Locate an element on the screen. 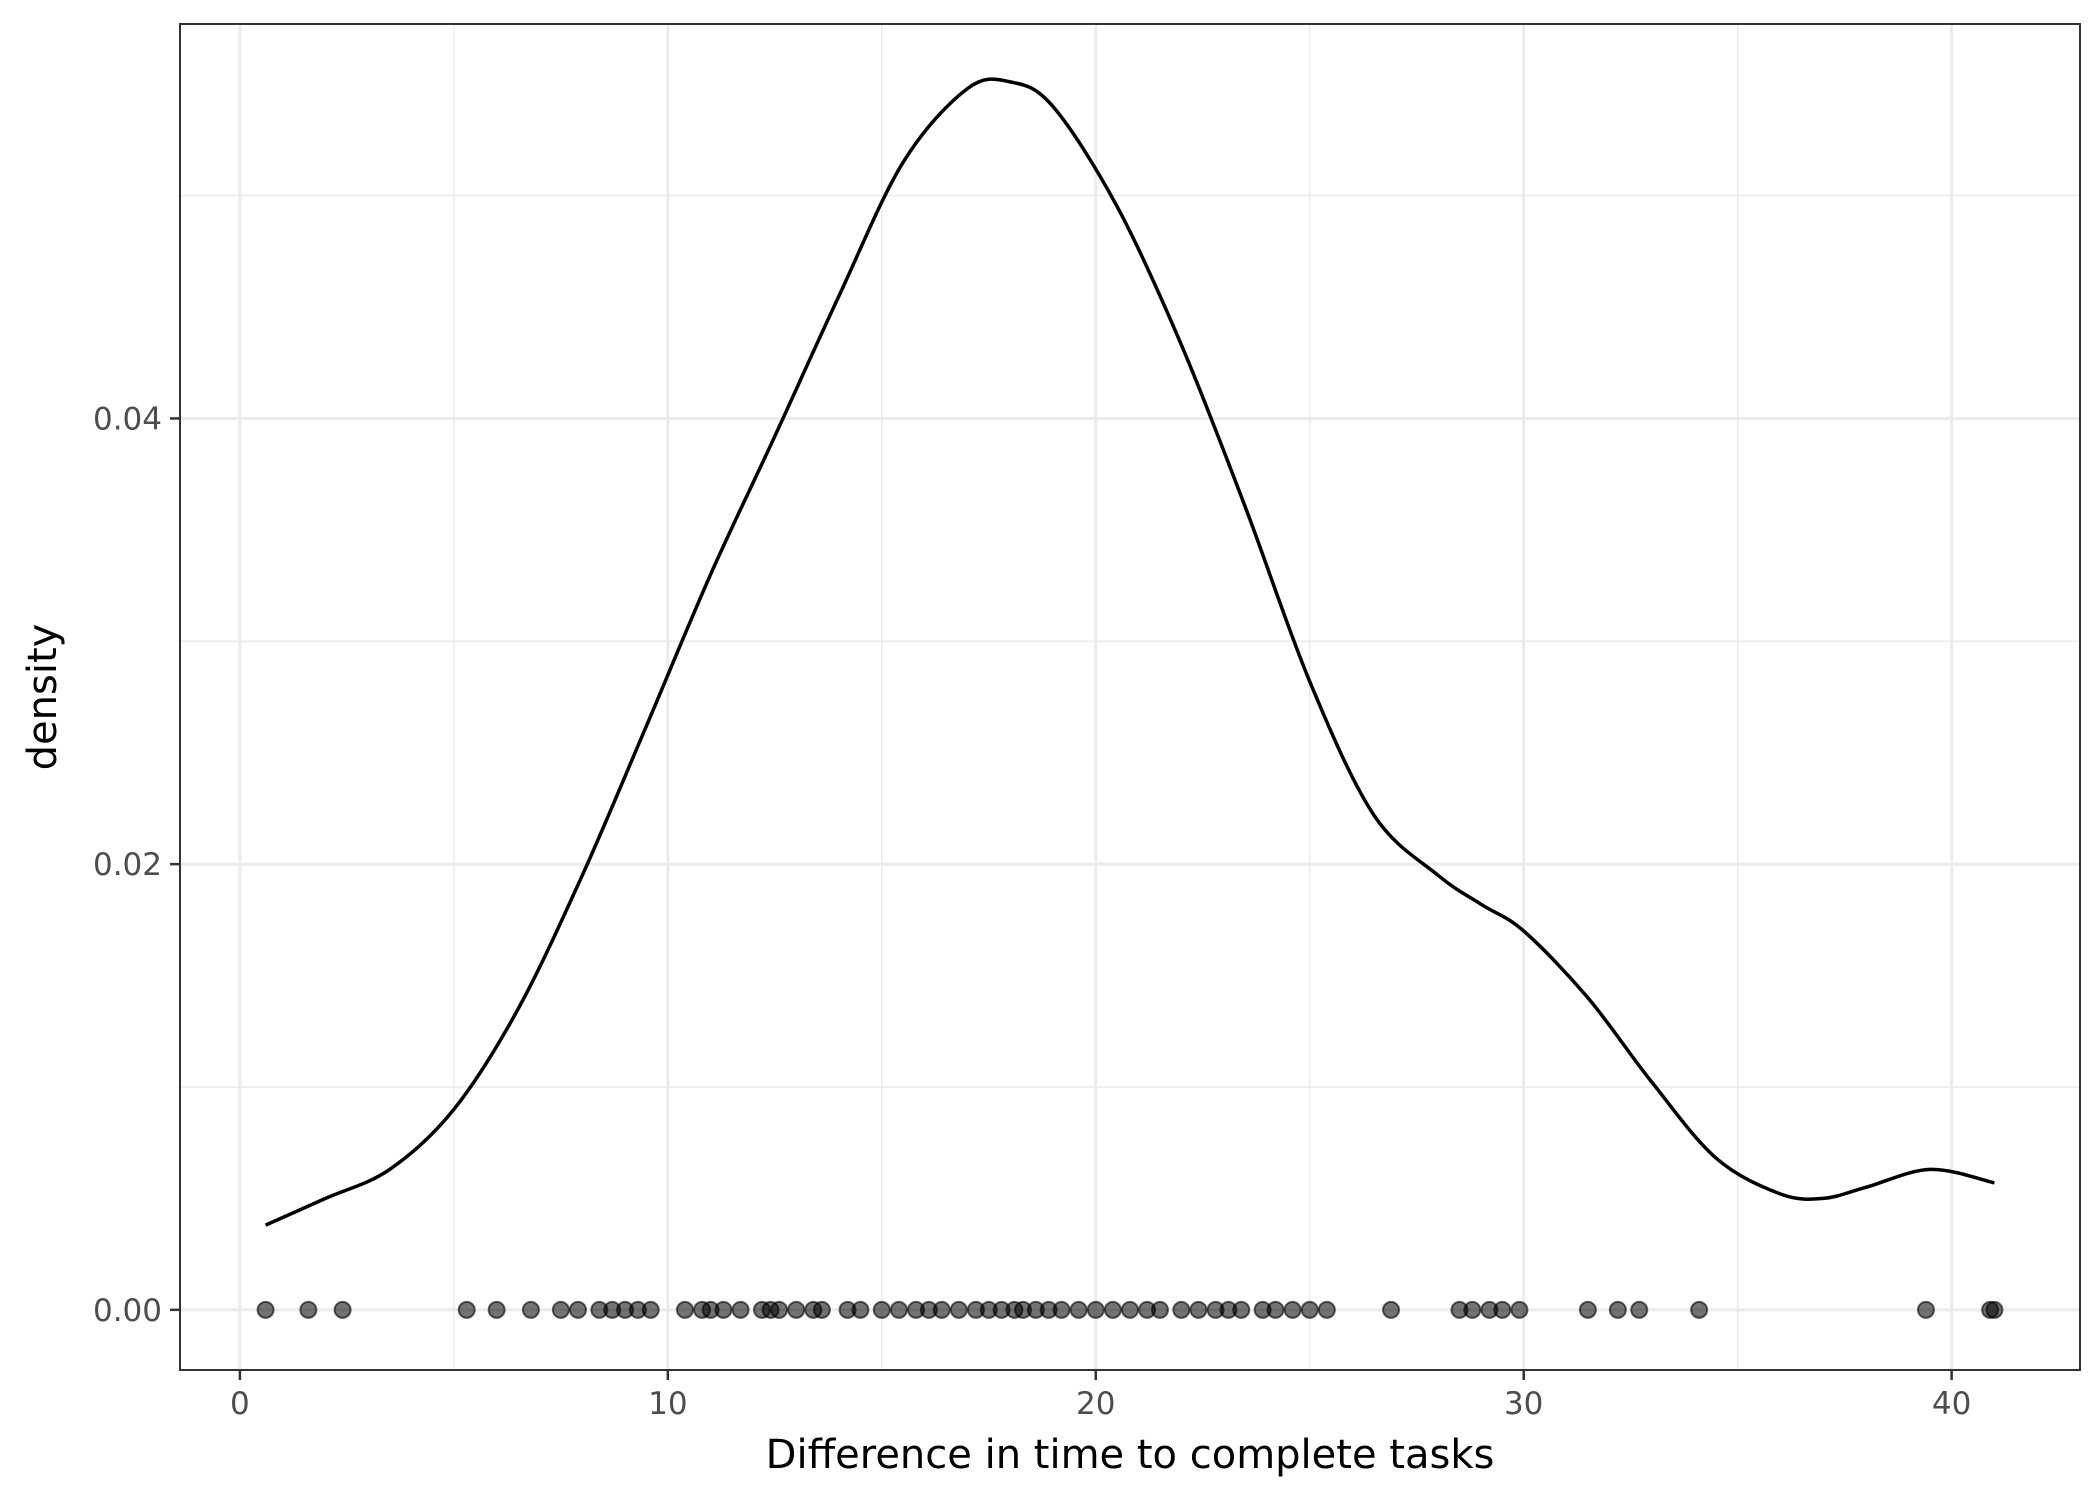 This screenshot has height=1499, width=2100. x-tick-label: 10 is located at coordinates (667, 1404).